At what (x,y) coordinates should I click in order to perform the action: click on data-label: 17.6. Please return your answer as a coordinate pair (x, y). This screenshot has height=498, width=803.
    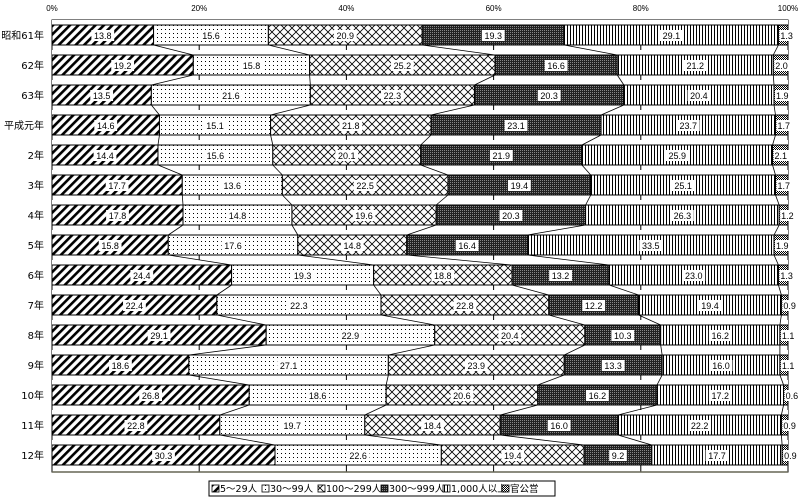
    Looking at the image, I should click on (233, 246).